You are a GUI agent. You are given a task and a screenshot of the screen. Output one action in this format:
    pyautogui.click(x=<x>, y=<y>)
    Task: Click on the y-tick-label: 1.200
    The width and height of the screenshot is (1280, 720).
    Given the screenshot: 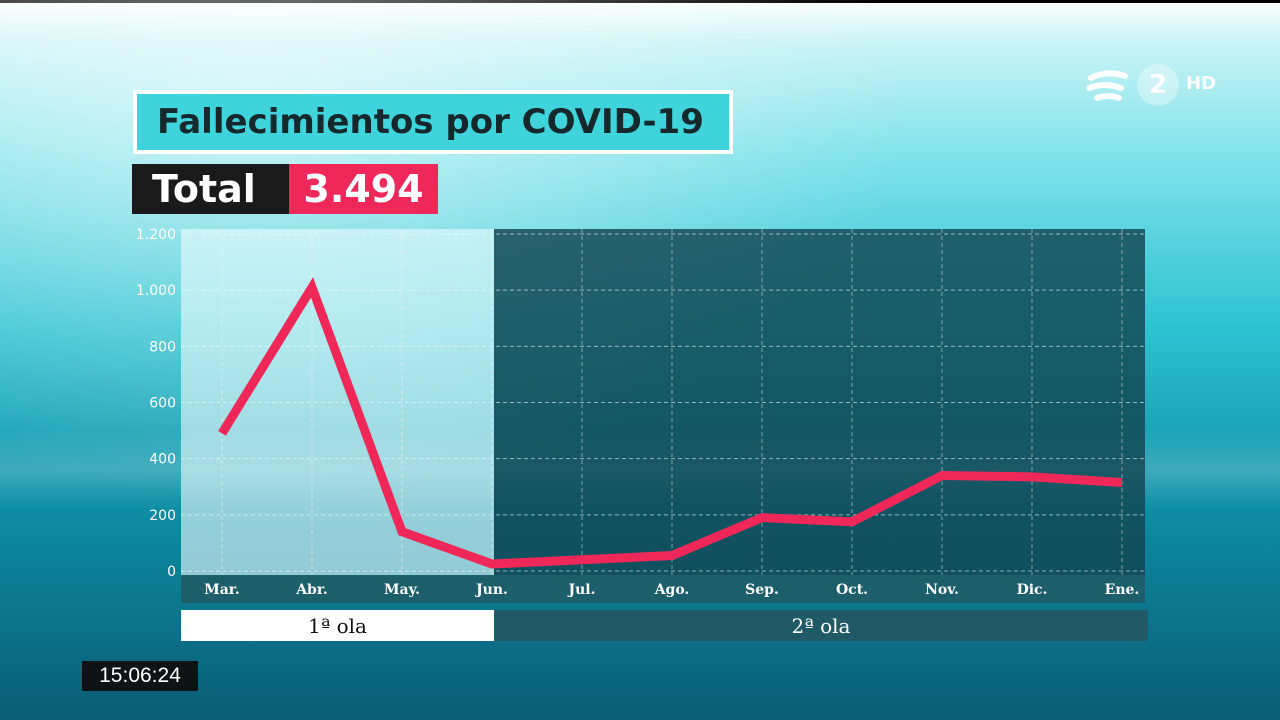 What is the action you would take?
    pyautogui.click(x=156, y=235)
    